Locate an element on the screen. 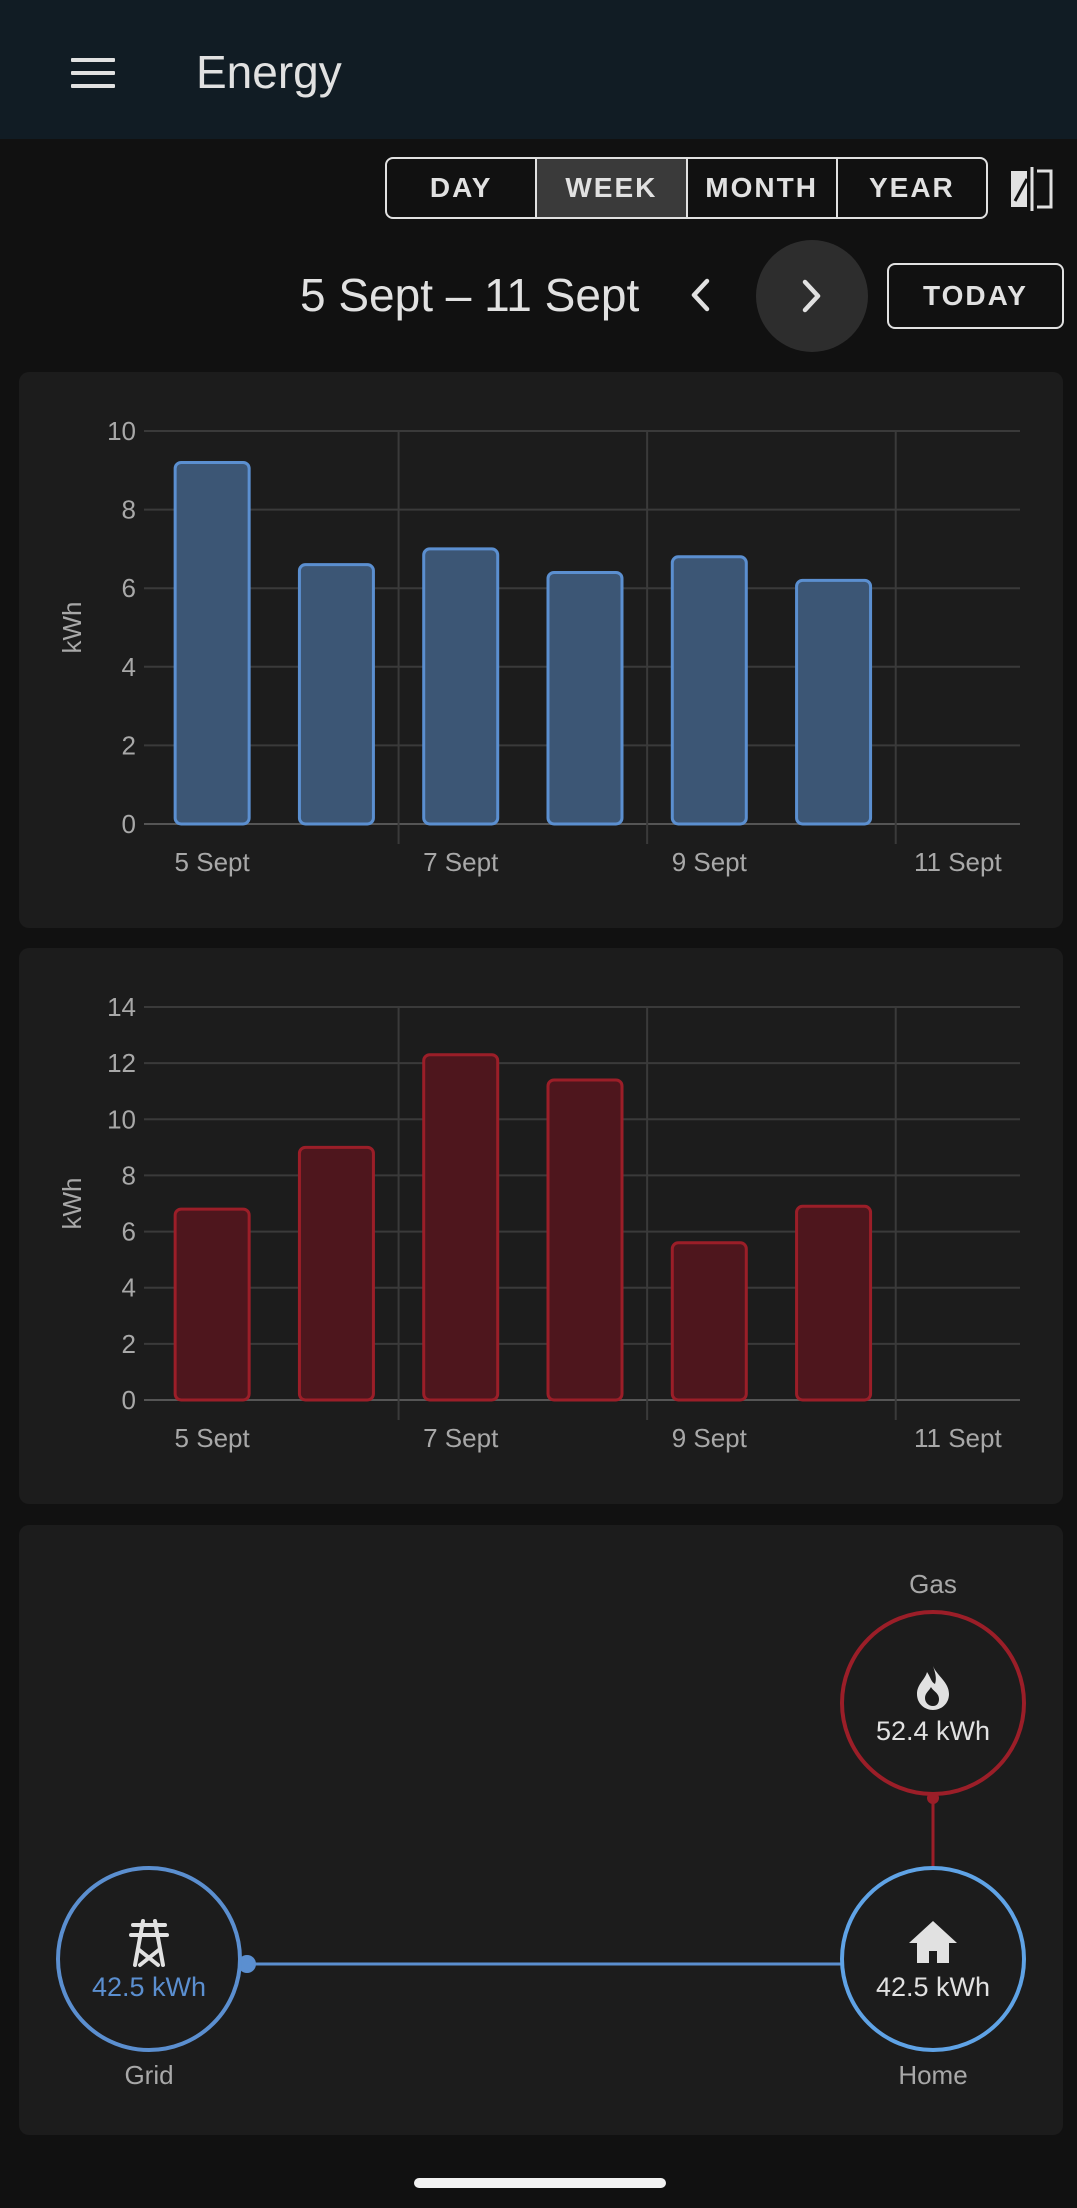 This screenshot has height=2208, width=1077. y-tick-label: 12 is located at coordinates (121, 1063).